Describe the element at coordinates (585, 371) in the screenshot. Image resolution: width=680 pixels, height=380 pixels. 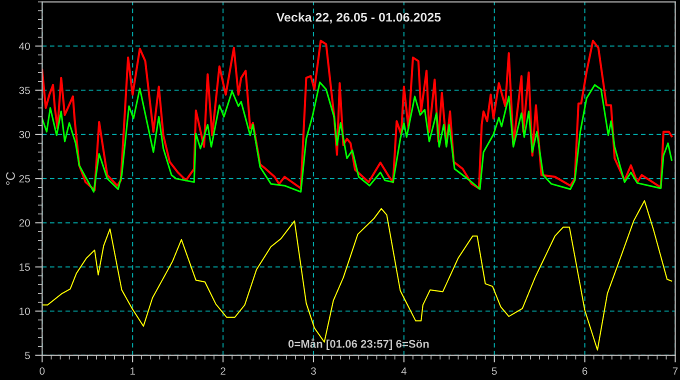
I see `x-tick-label: 6` at that location.